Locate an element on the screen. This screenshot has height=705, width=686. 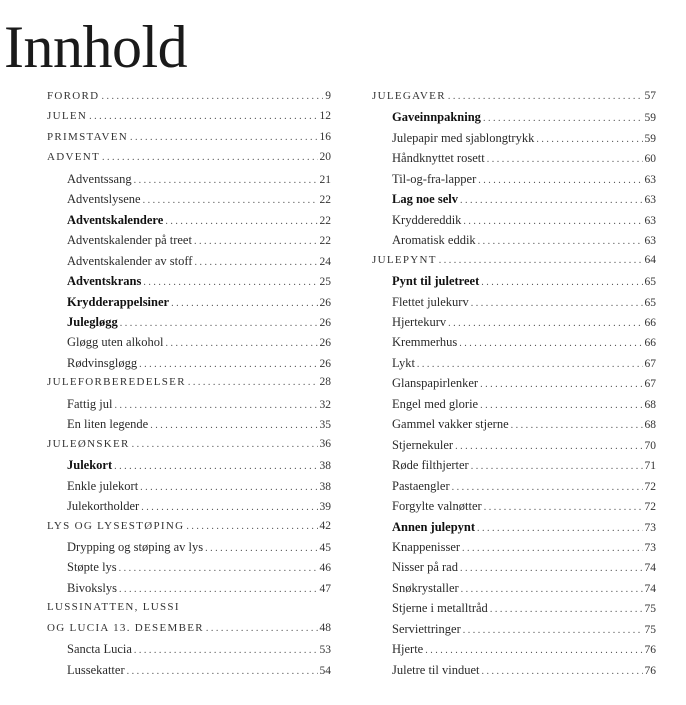
entry-title: Røde filthjerter is located at coordinates (430, 465).